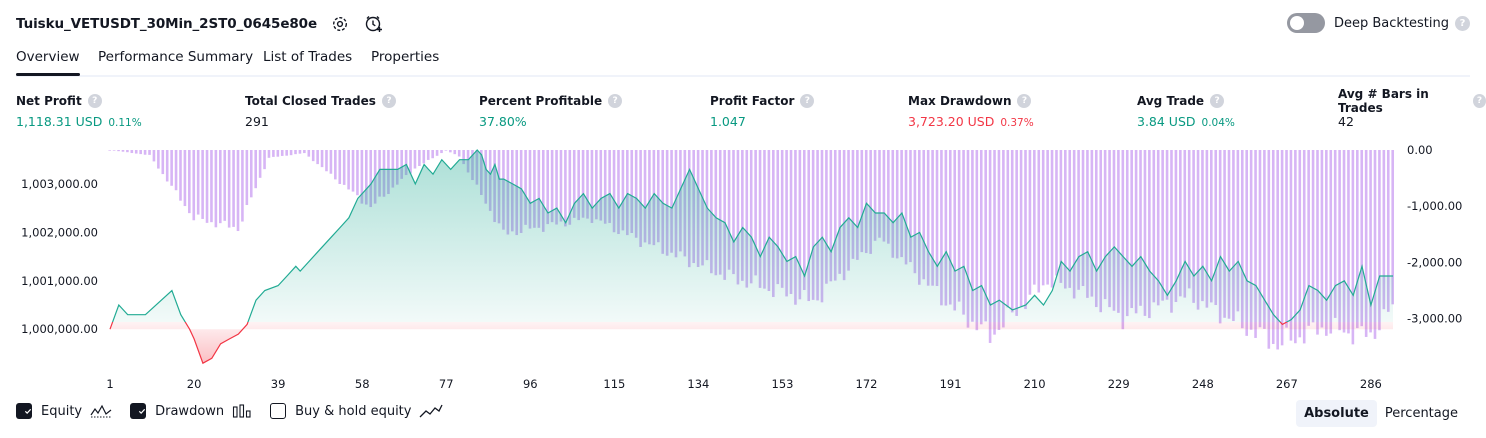 Image resolution: width=1486 pixels, height=438 pixels. Describe the element at coordinates (1383, 101) in the screenshot. I see `metric-label-text: Avg # Bars in Trades` at that location.